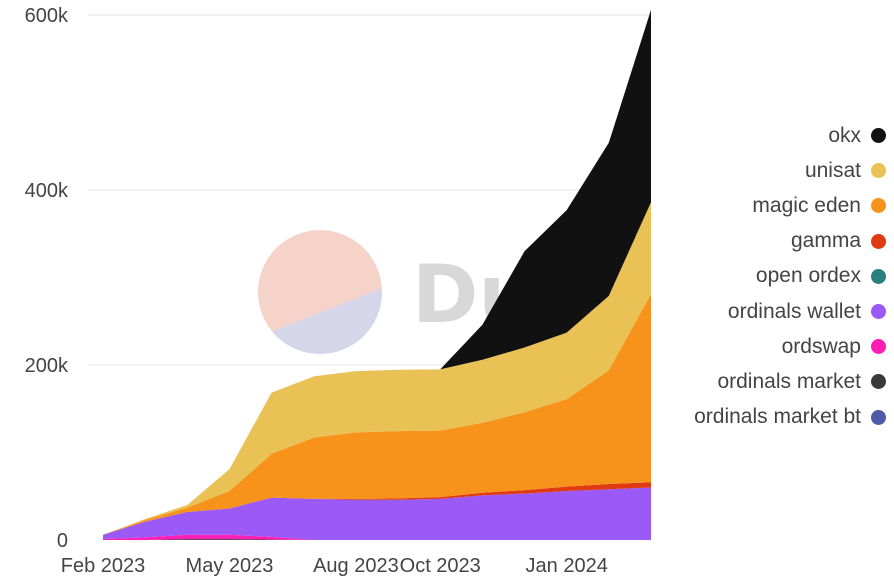 Image resolution: width=894 pixels, height=581 pixels. What do you see at coordinates (377, 539) in the screenshot?
I see `area-ordinals-market` at bounding box center [377, 539].